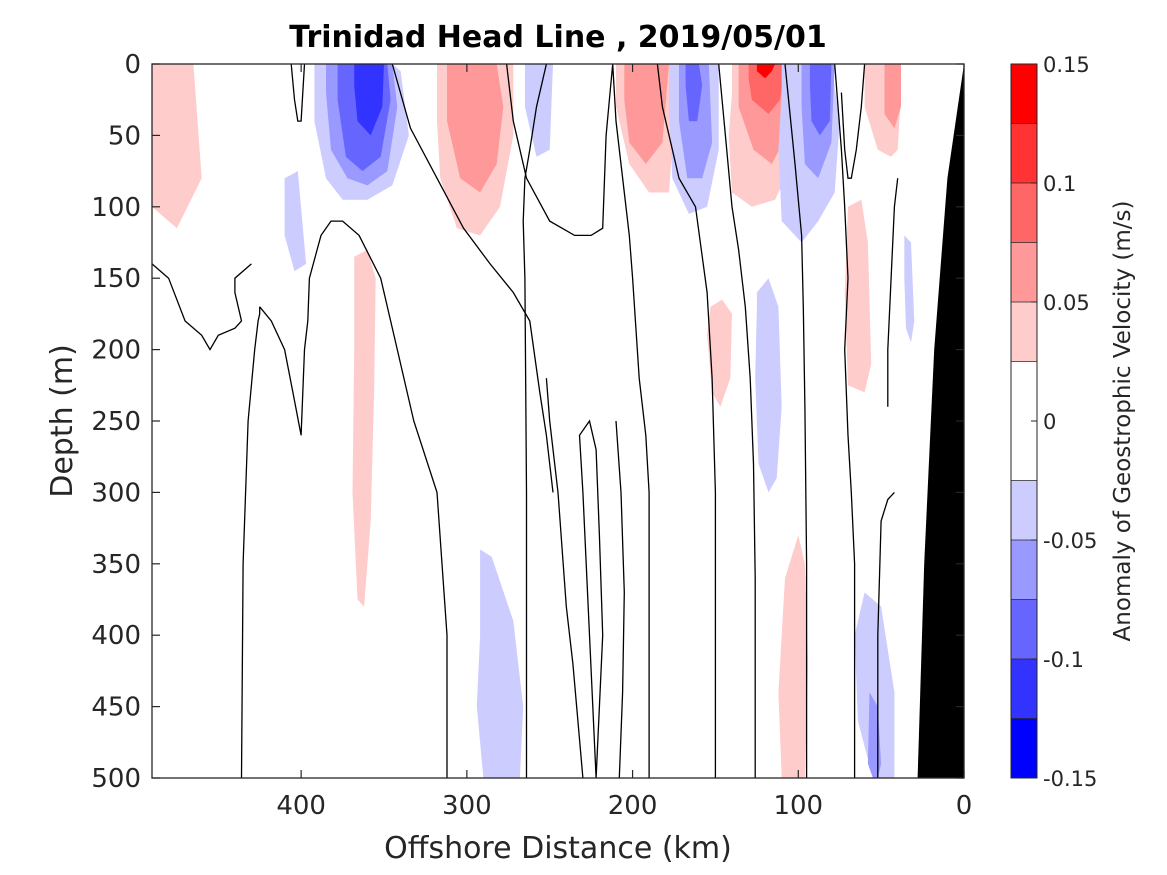 This screenshot has width=1167, height=875. I want to click on y-tick-label: 250, so click(116, 422).